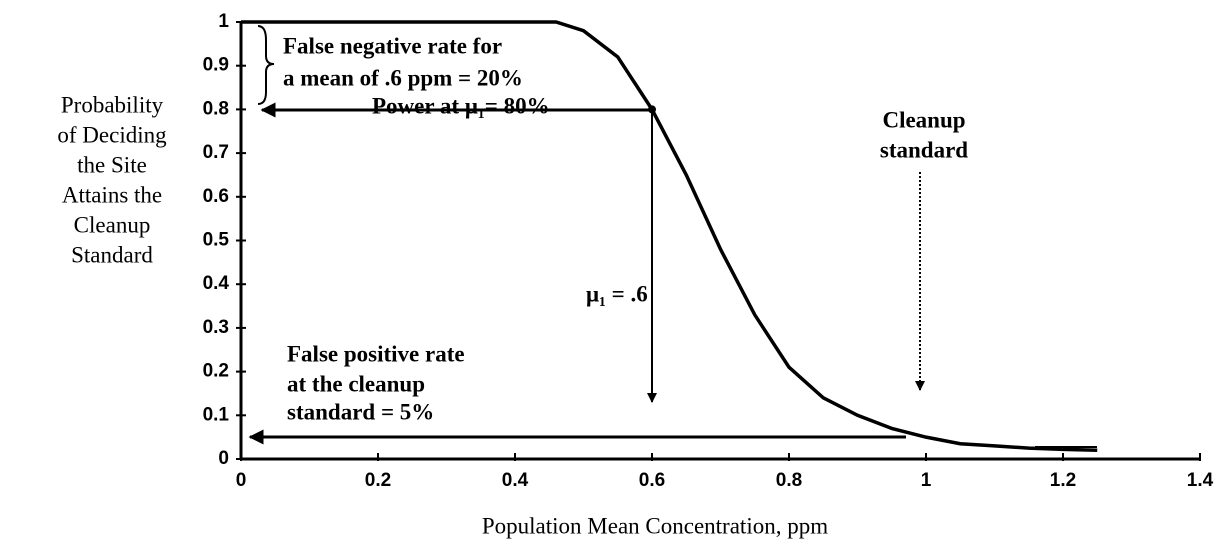  Describe the element at coordinates (655, 525) in the screenshot. I see `x-axis-label: Population Mean Concentration, ppm` at that location.